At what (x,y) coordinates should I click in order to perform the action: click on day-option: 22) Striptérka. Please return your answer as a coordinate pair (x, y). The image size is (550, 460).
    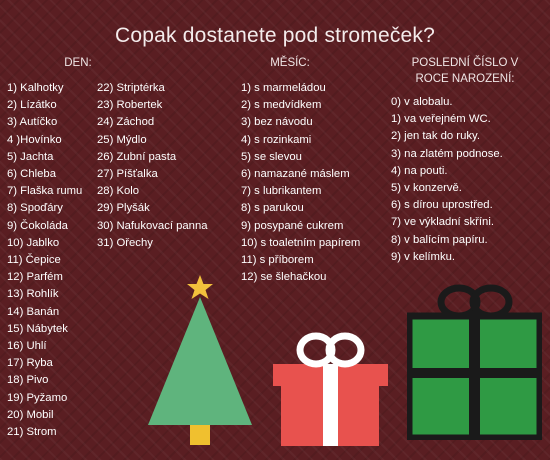
    Looking at the image, I should click on (131, 88).